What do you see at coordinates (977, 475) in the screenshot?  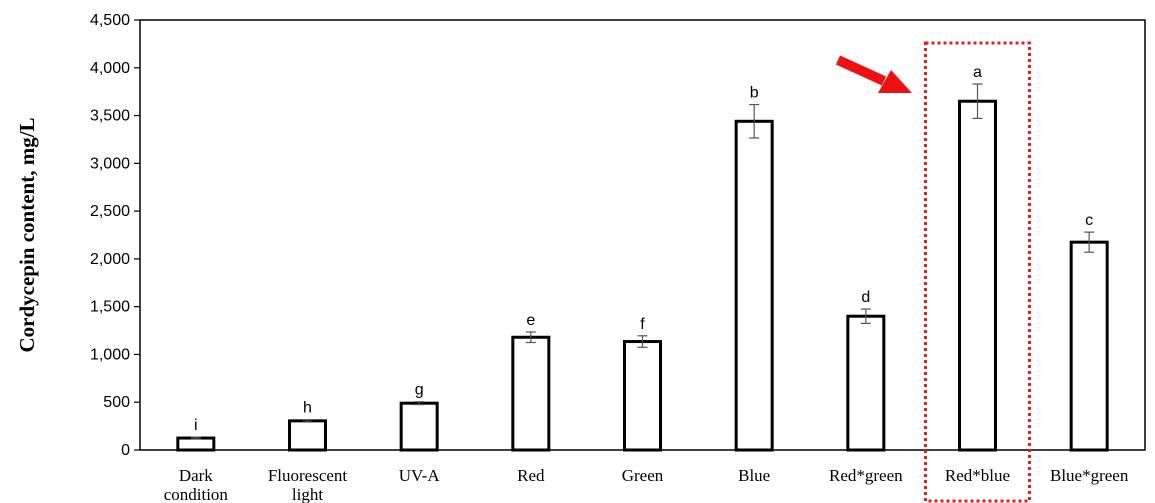 I see `category-label: Red*blue` at bounding box center [977, 475].